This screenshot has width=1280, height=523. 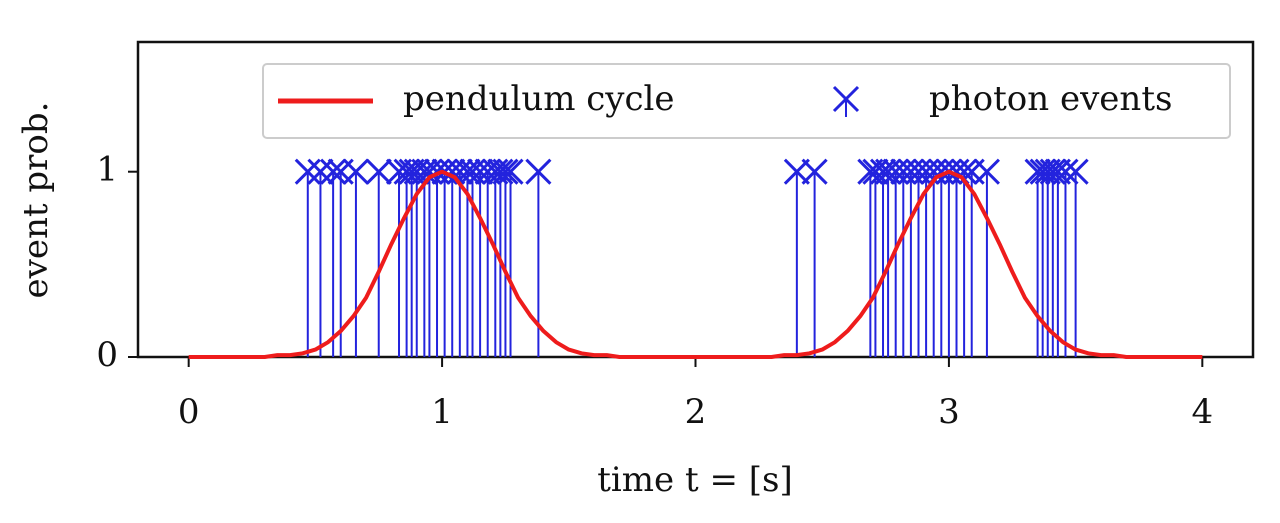 I want to click on legend-swatch, so click(x=846, y=99).